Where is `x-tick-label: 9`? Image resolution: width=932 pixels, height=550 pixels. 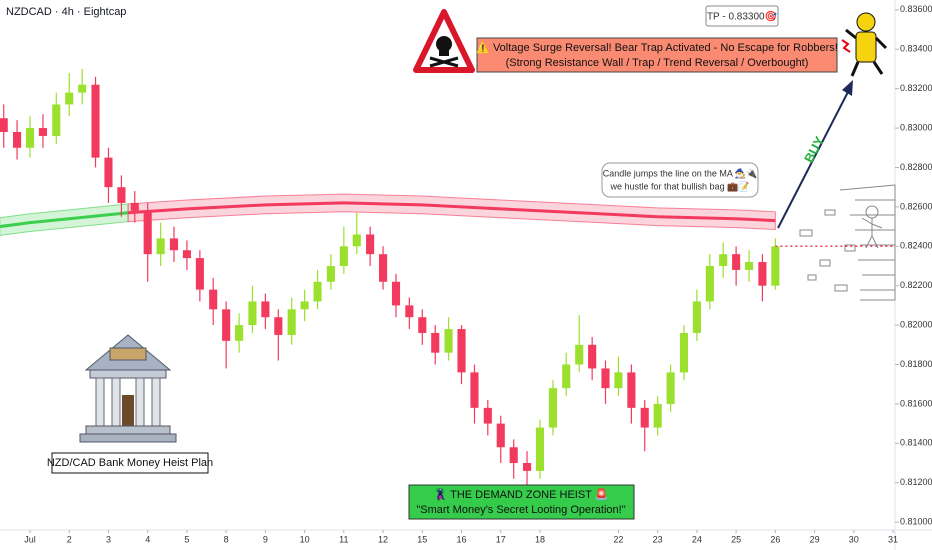
x-tick-label: 9 is located at coordinates (265, 539).